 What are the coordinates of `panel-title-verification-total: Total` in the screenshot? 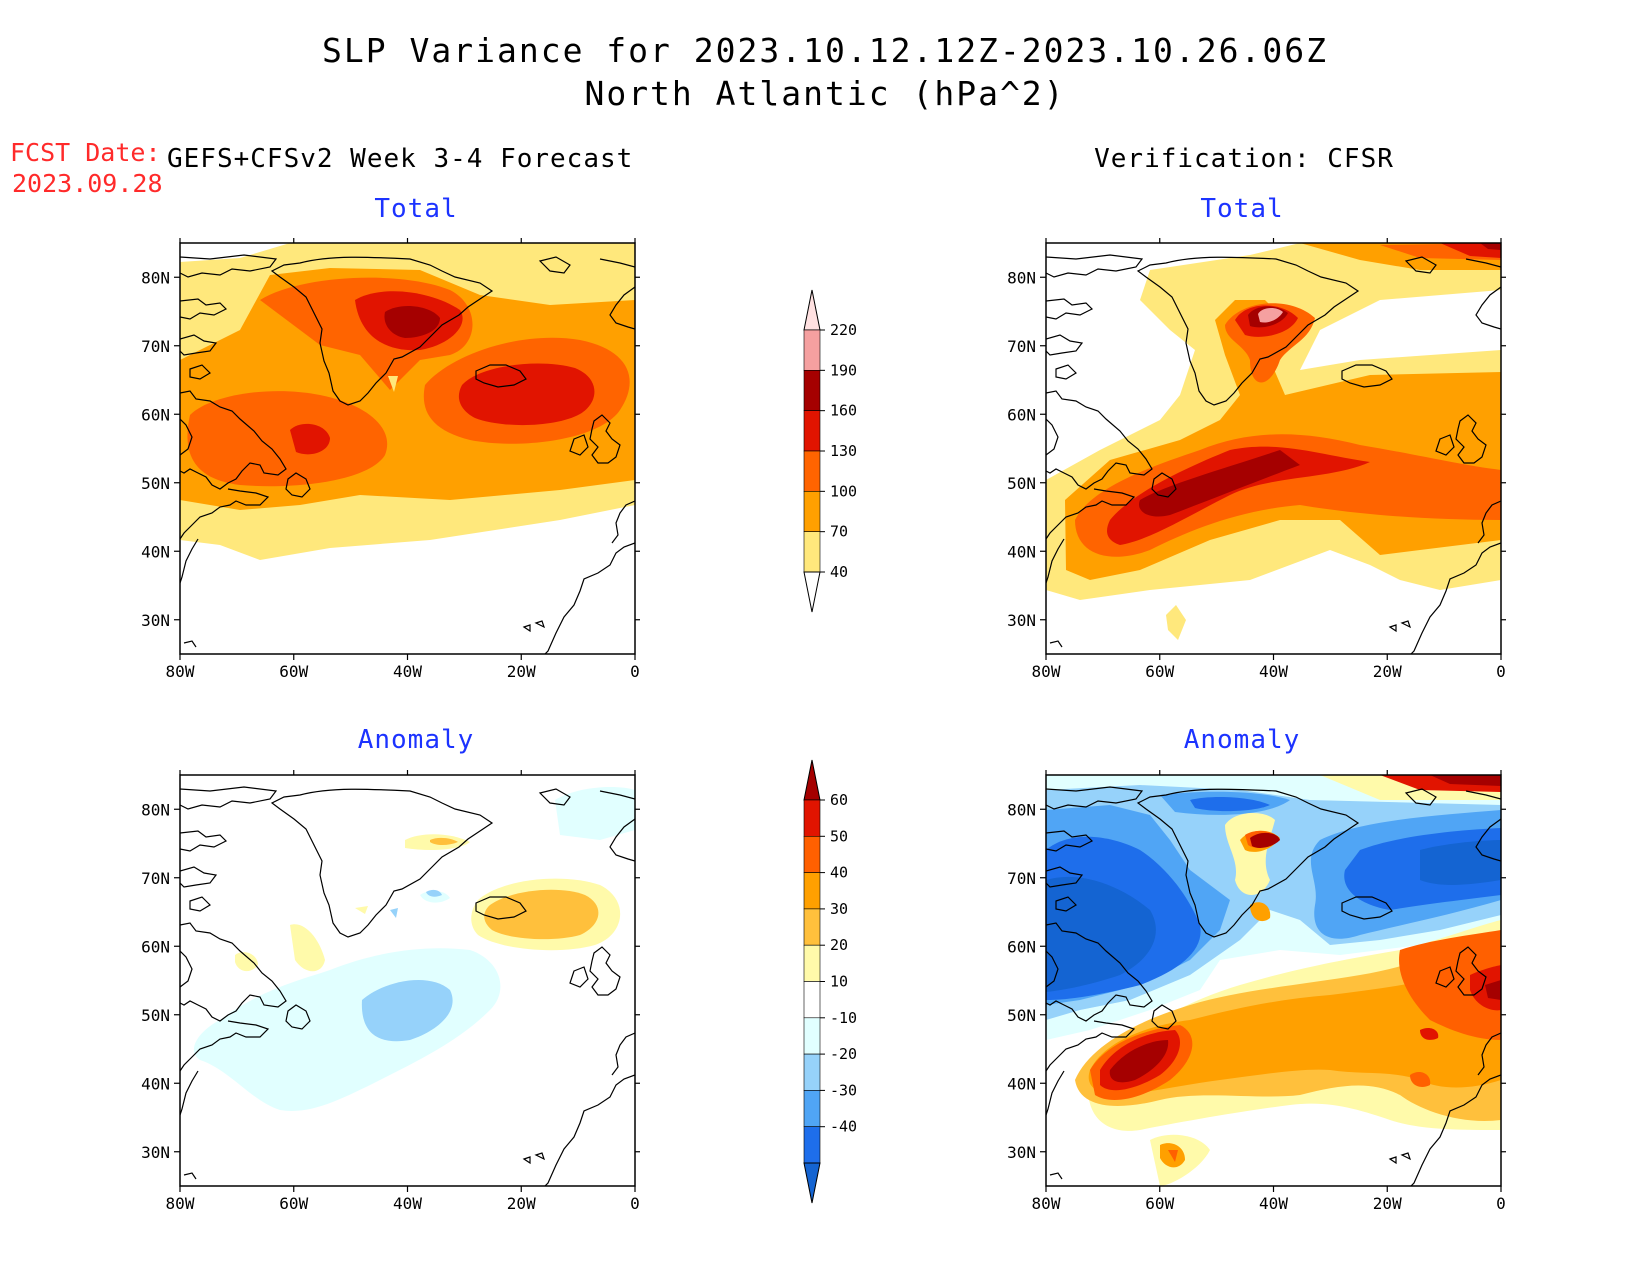 It's located at (1241, 209).